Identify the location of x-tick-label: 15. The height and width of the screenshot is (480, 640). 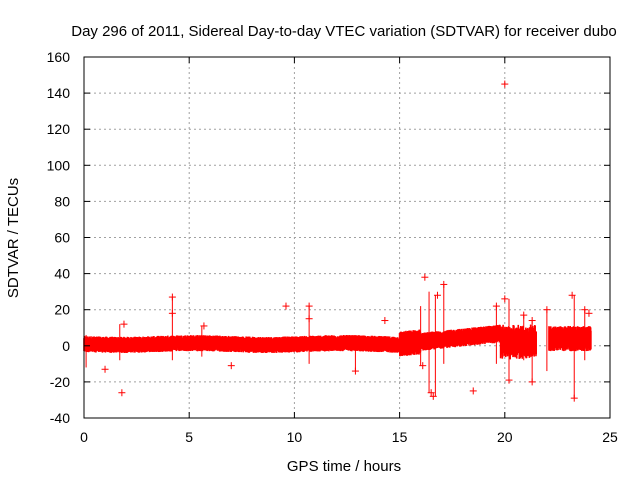
(400, 437).